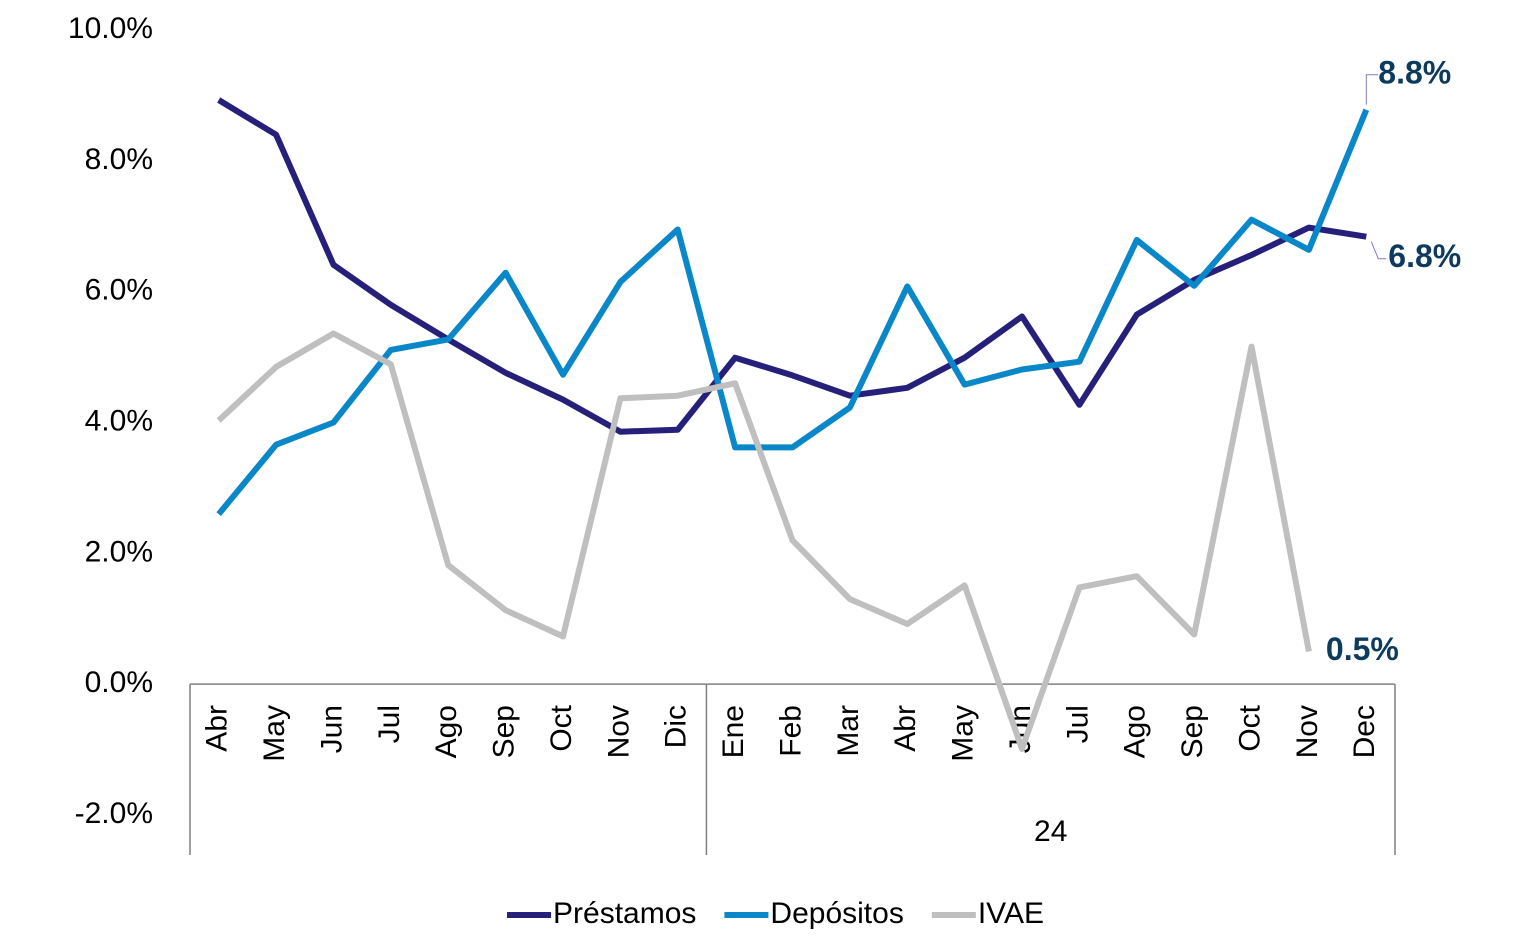  Describe the element at coordinates (836, 913) in the screenshot. I see `legend-label: Depósitos` at that location.